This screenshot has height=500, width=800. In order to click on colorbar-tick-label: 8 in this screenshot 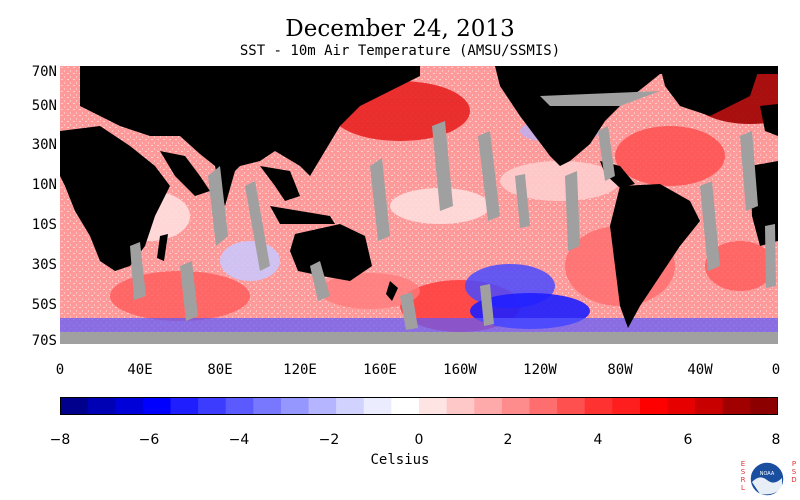, I will do `click(776, 440)`.